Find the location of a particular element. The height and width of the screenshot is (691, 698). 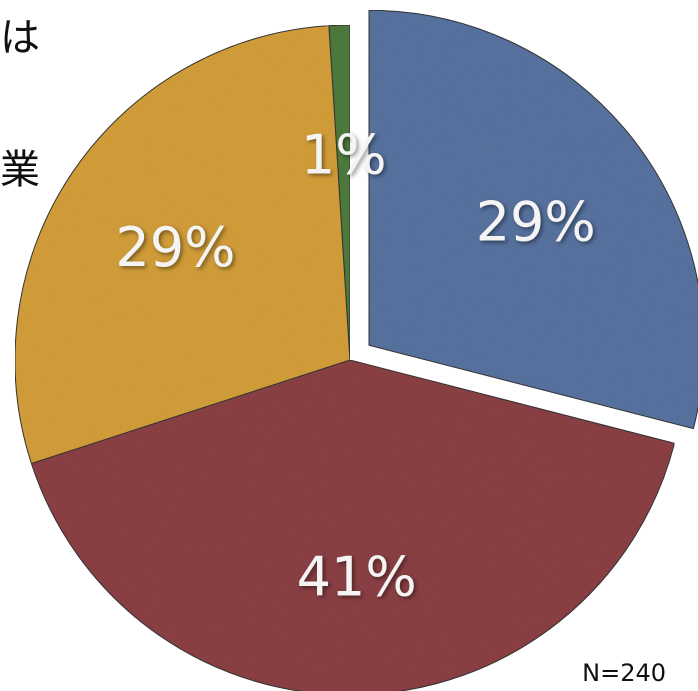

slice-label-3: 1% is located at coordinates (344, 155).